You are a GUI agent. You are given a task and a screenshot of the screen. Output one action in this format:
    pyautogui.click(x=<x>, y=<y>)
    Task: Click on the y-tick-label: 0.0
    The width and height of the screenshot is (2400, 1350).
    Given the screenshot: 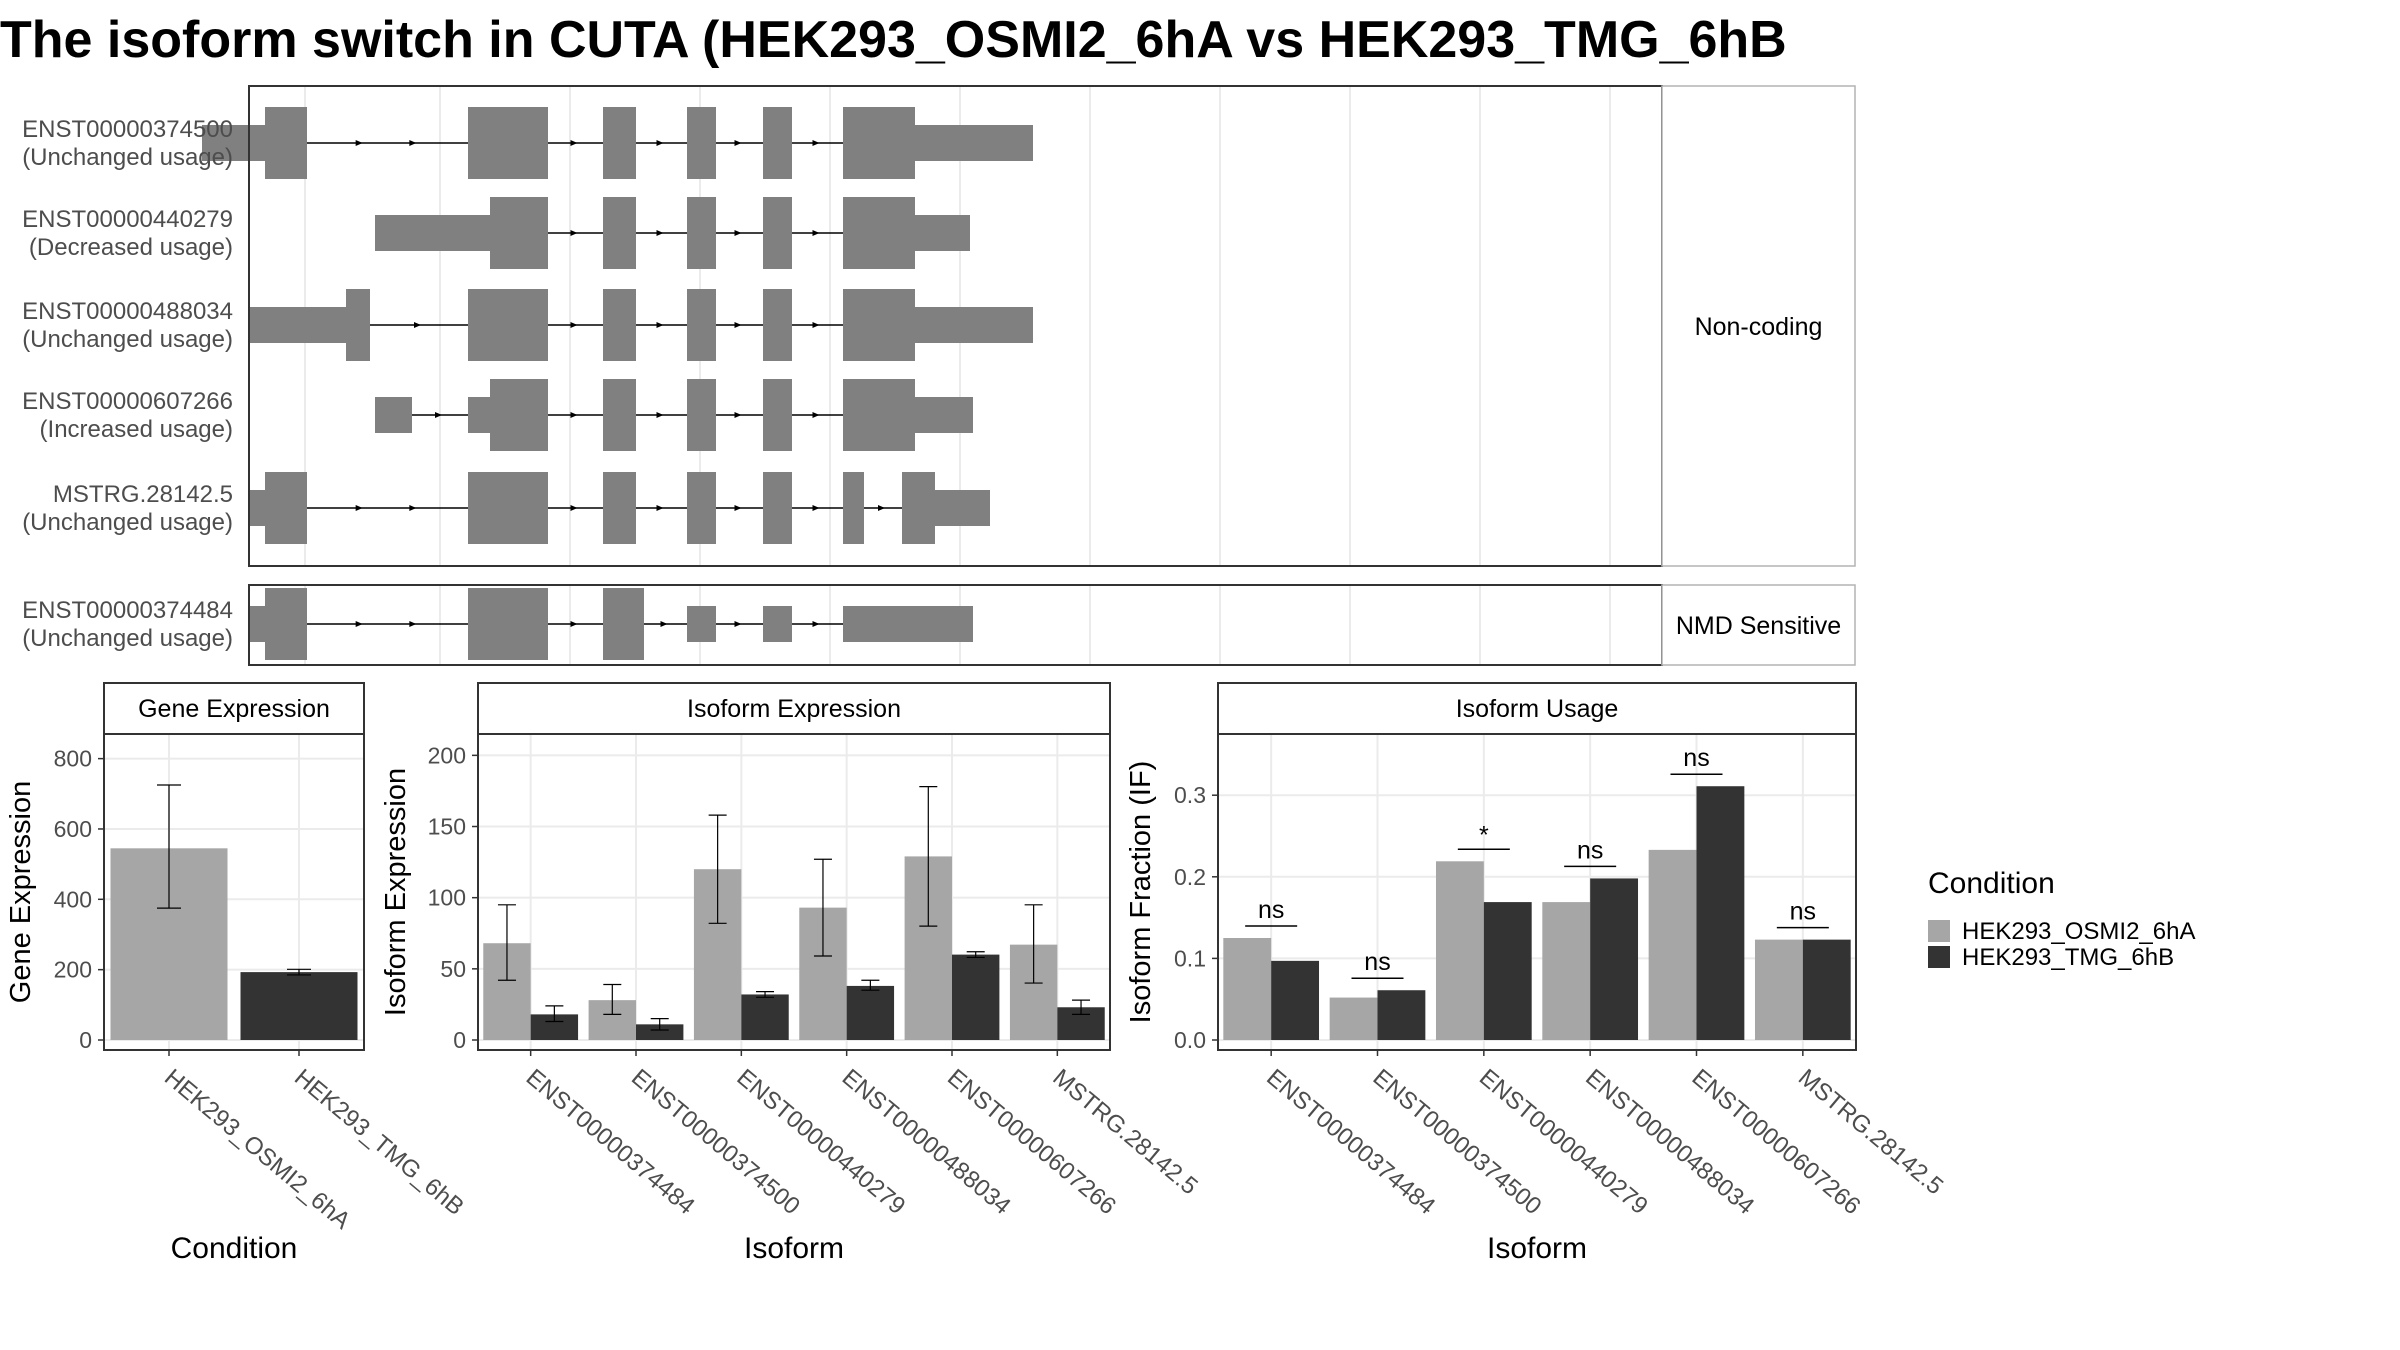 What is the action you would take?
    pyautogui.click(x=1190, y=1040)
    